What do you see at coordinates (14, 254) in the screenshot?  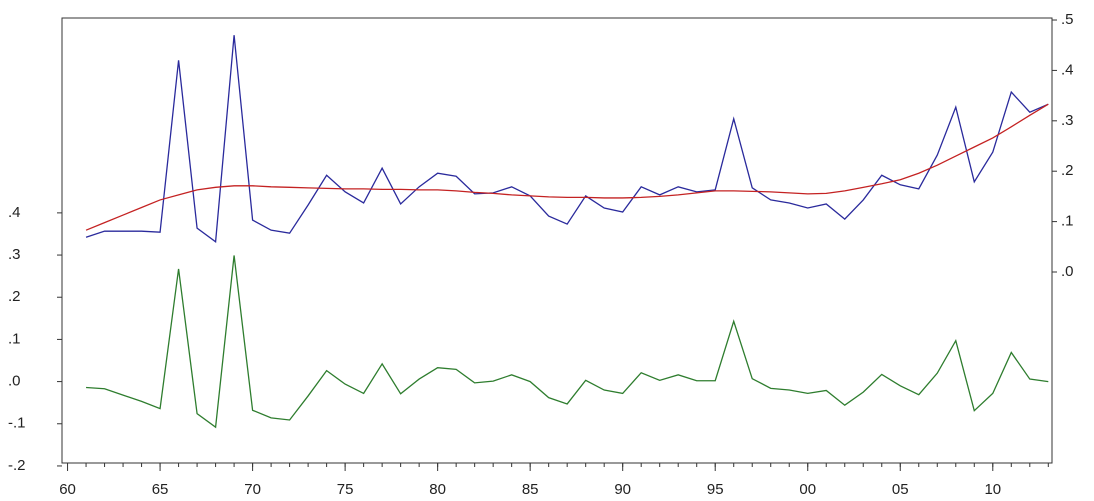 I see `y-tick-label: .3` at bounding box center [14, 254].